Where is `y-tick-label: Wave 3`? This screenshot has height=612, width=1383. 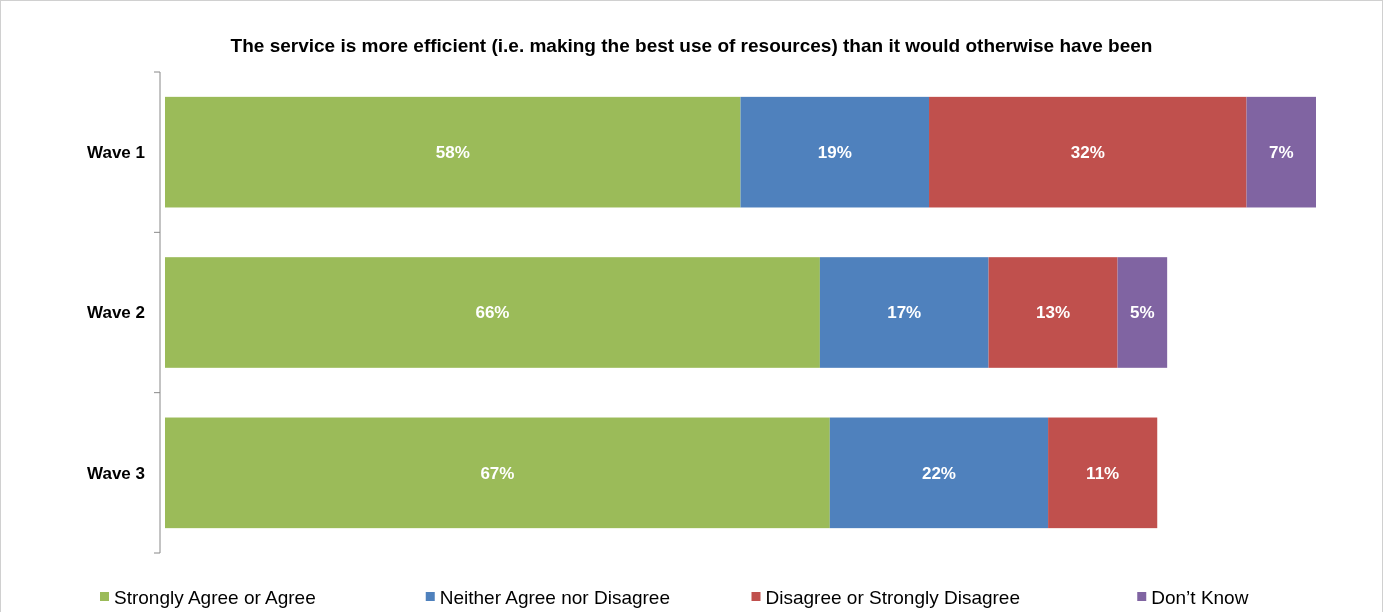
y-tick-label: Wave 3 is located at coordinates (116, 473).